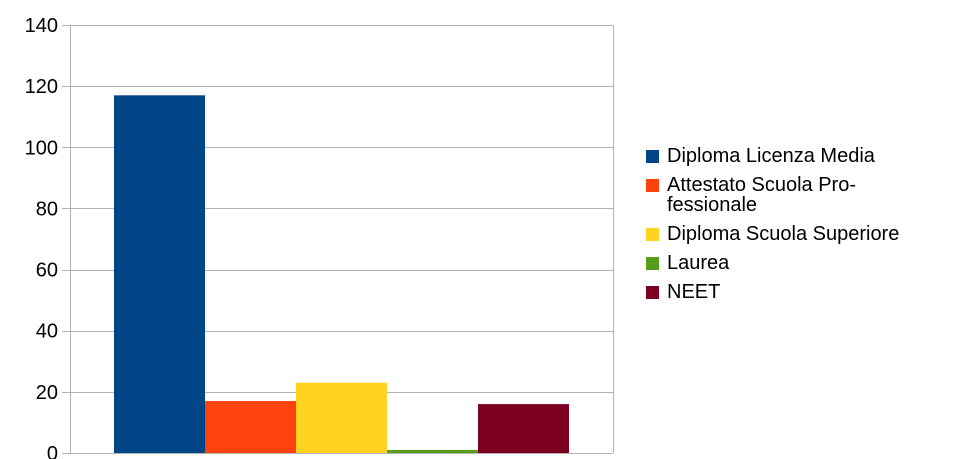  What do you see at coordinates (341, 417) in the screenshot?
I see `bar-diploma-scuola-superiore` at bounding box center [341, 417].